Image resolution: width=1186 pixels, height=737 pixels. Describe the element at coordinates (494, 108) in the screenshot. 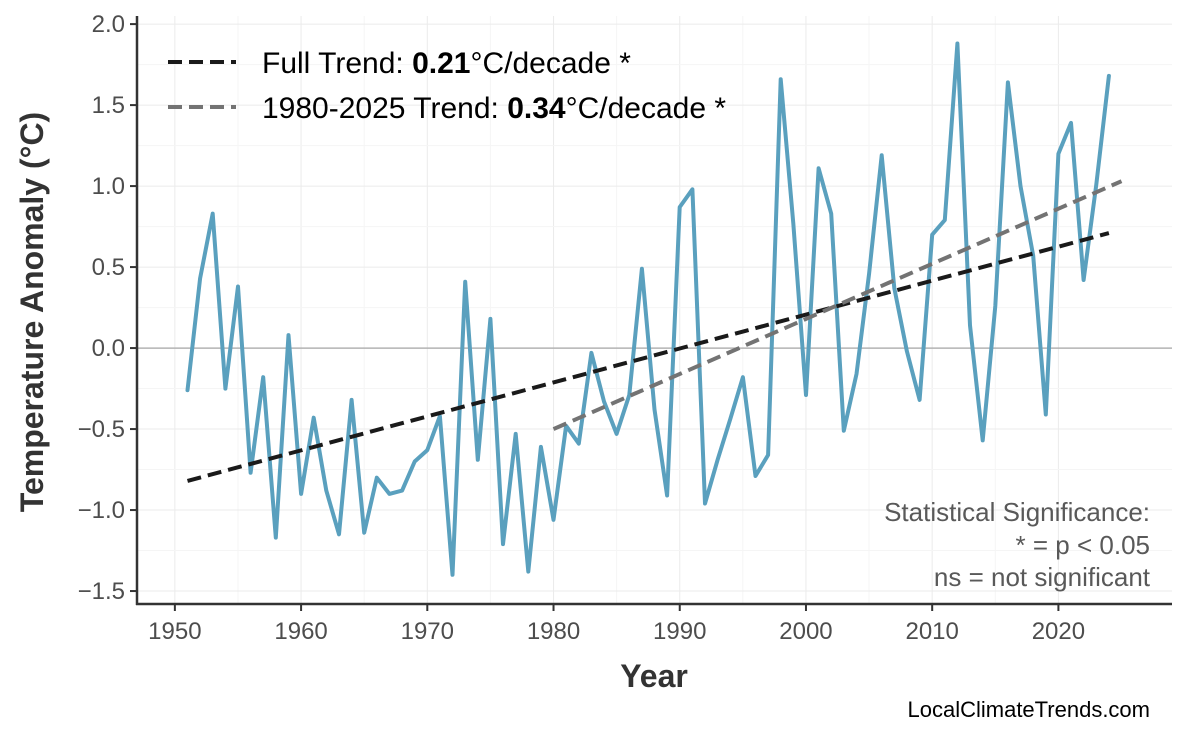

I see `legend-recent-trend-label: 1980-2025 Trend: 0.34°C/decade *` at that location.